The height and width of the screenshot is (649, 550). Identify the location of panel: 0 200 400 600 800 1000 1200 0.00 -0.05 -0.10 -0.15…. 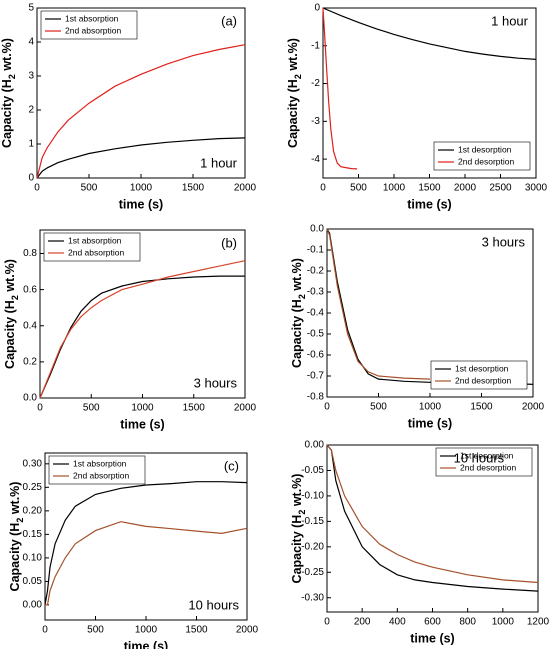
(419, 543).